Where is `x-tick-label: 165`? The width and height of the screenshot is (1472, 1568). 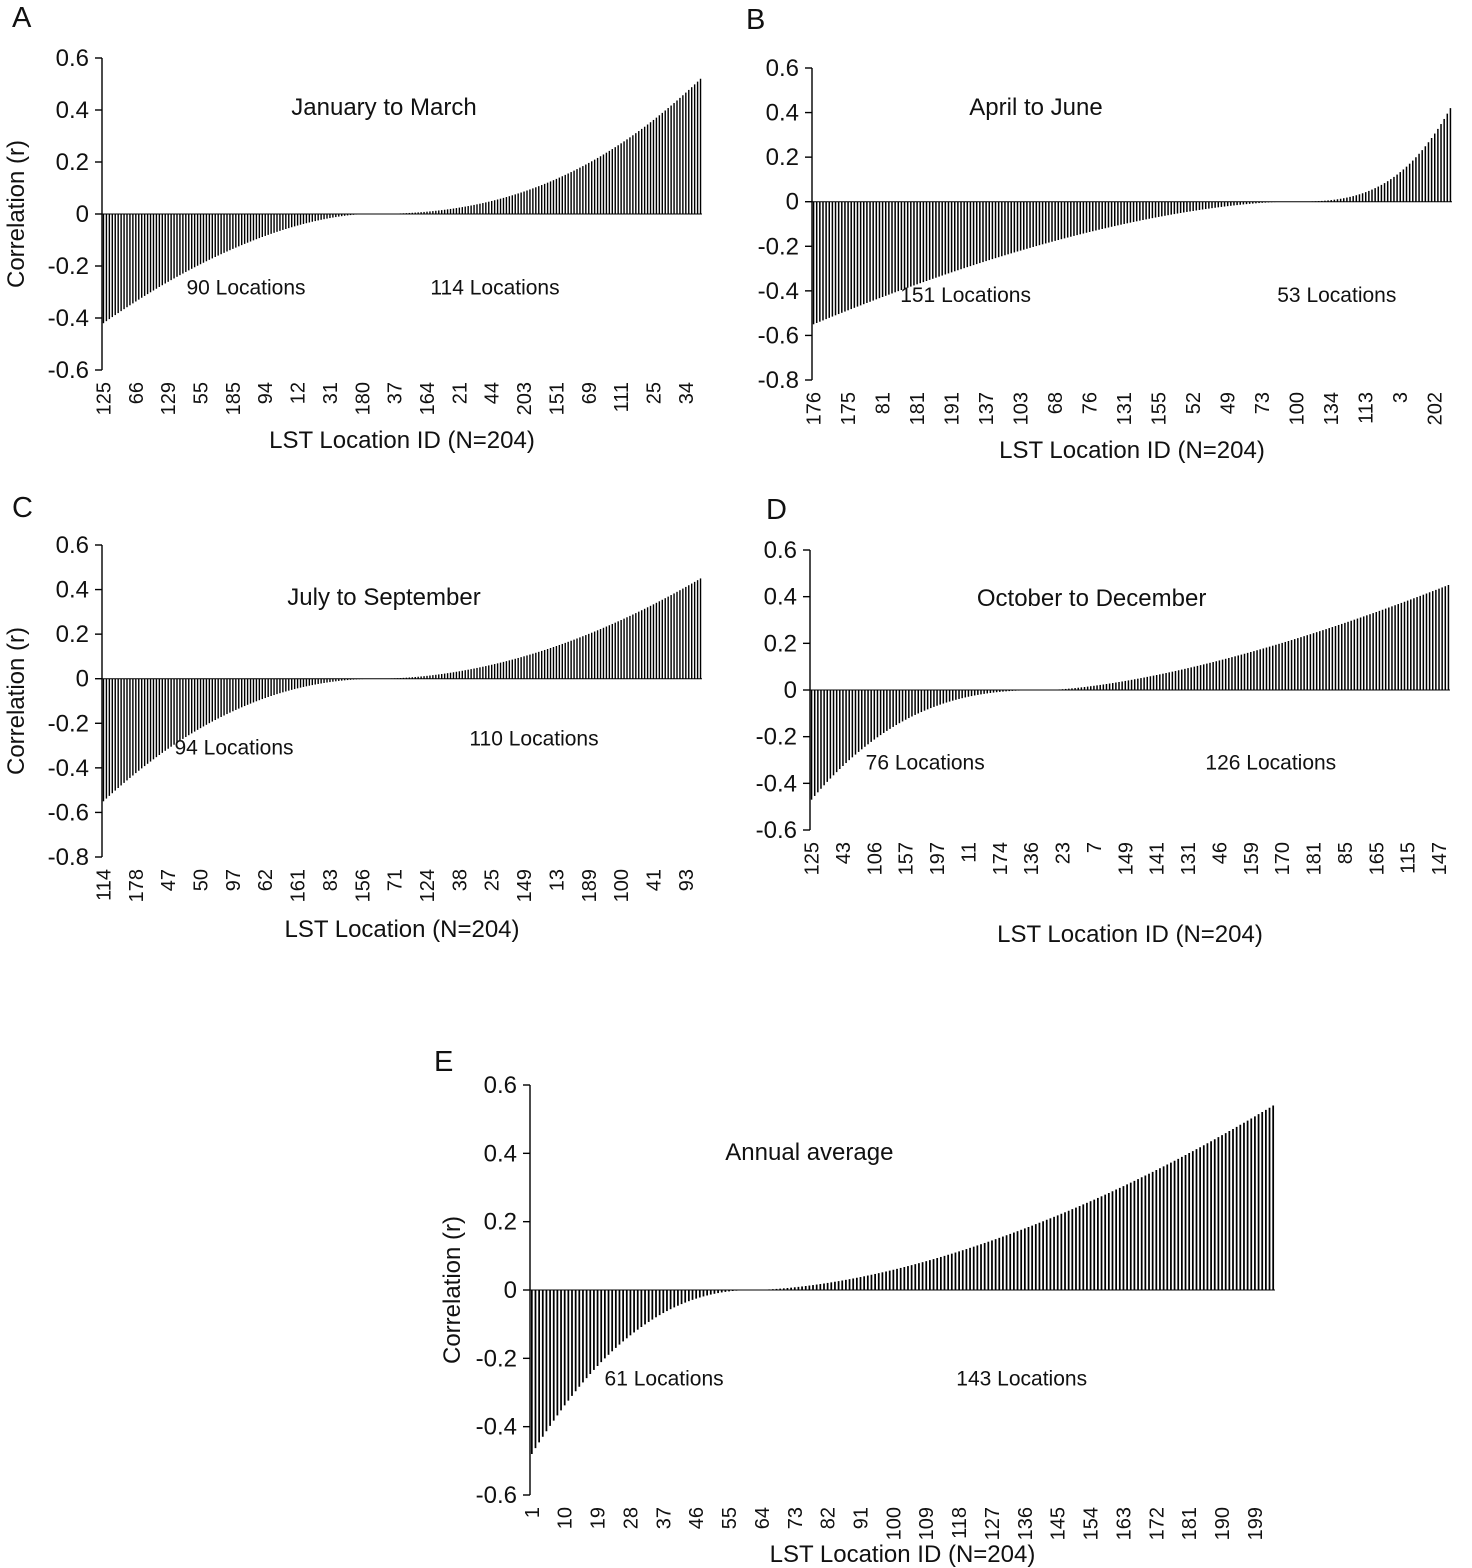 x-tick-label: 165 is located at coordinates (1377, 858).